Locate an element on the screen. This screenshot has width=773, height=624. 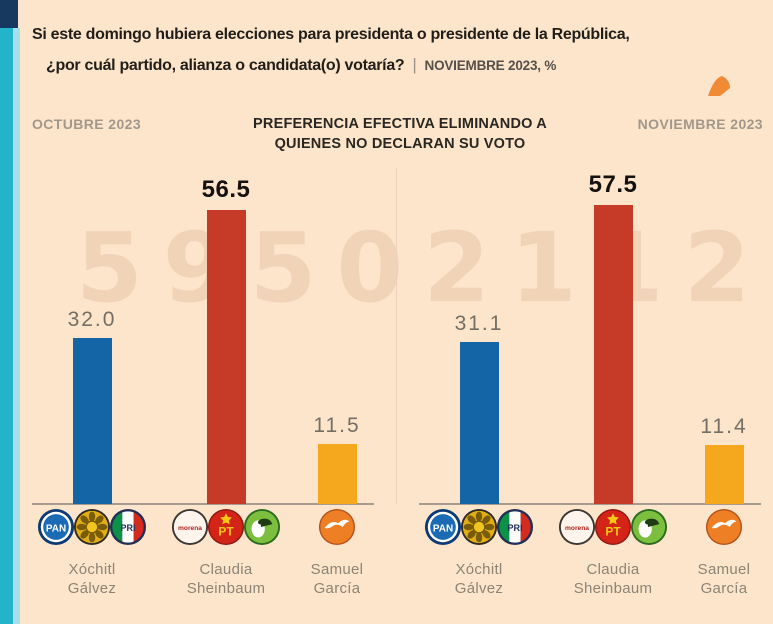
panel-divider-line is located at coordinates (396, 336).